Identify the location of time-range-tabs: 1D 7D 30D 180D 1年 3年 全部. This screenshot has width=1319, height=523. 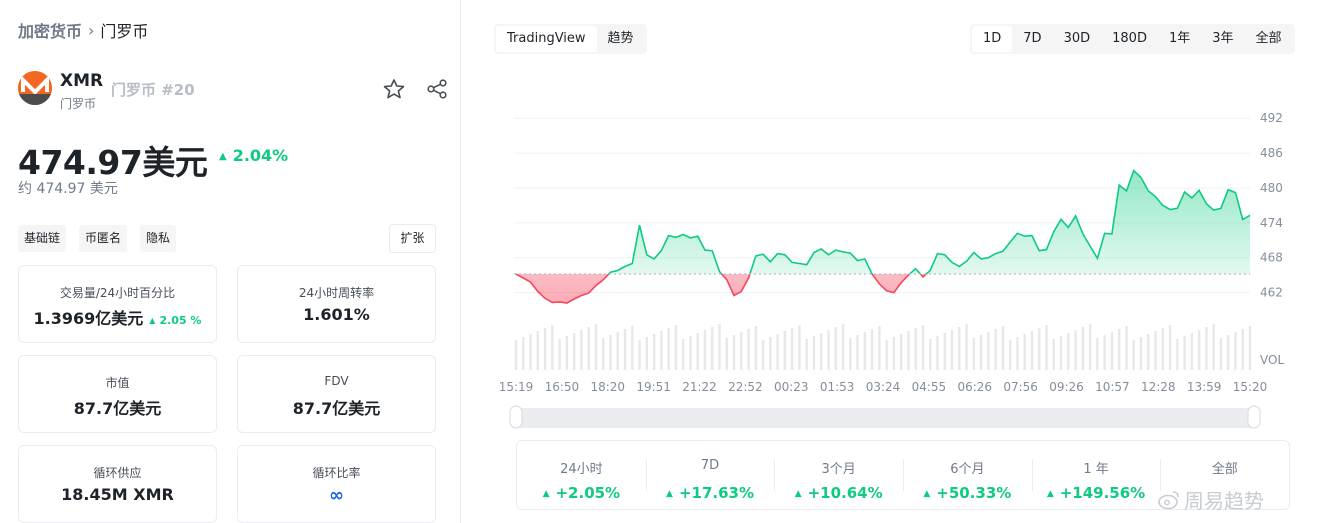
(1132, 39).